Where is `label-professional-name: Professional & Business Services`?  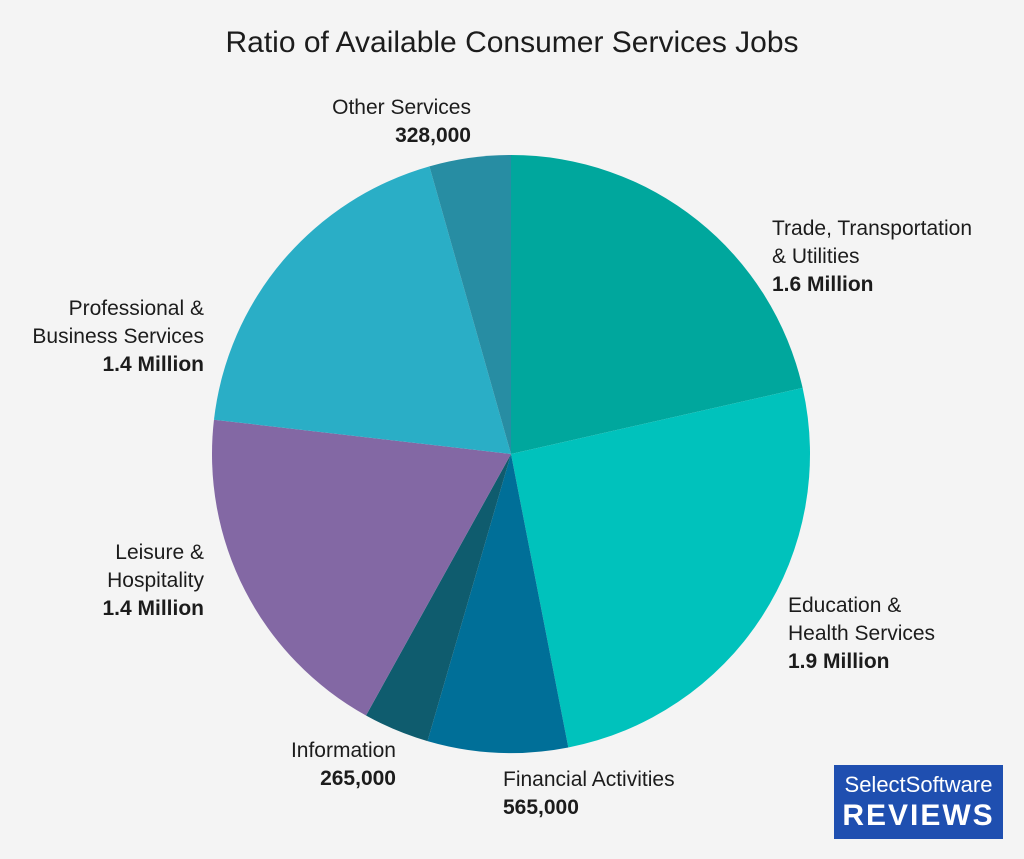
label-professional-name: Professional & Business Services is located at coordinates (118, 322).